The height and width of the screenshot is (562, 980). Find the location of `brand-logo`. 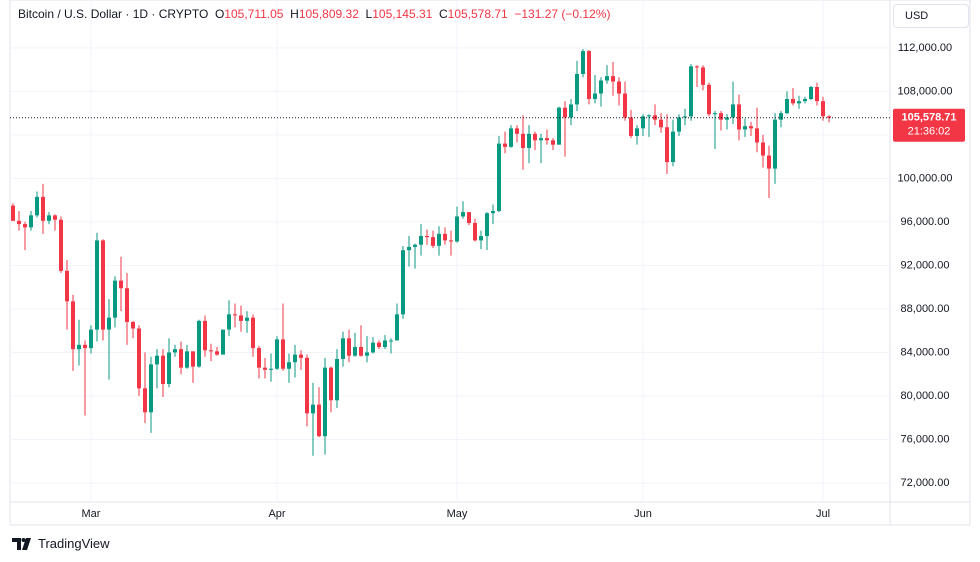

brand-logo is located at coordinates (21, 543).